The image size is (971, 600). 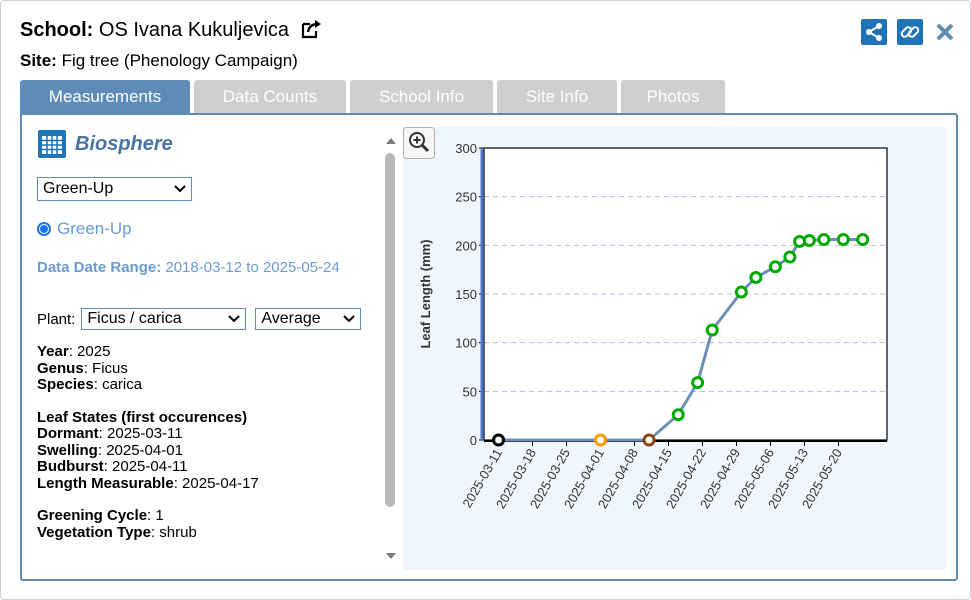 I want to click on y-tick-label: 100, so click(x=466, y=343).